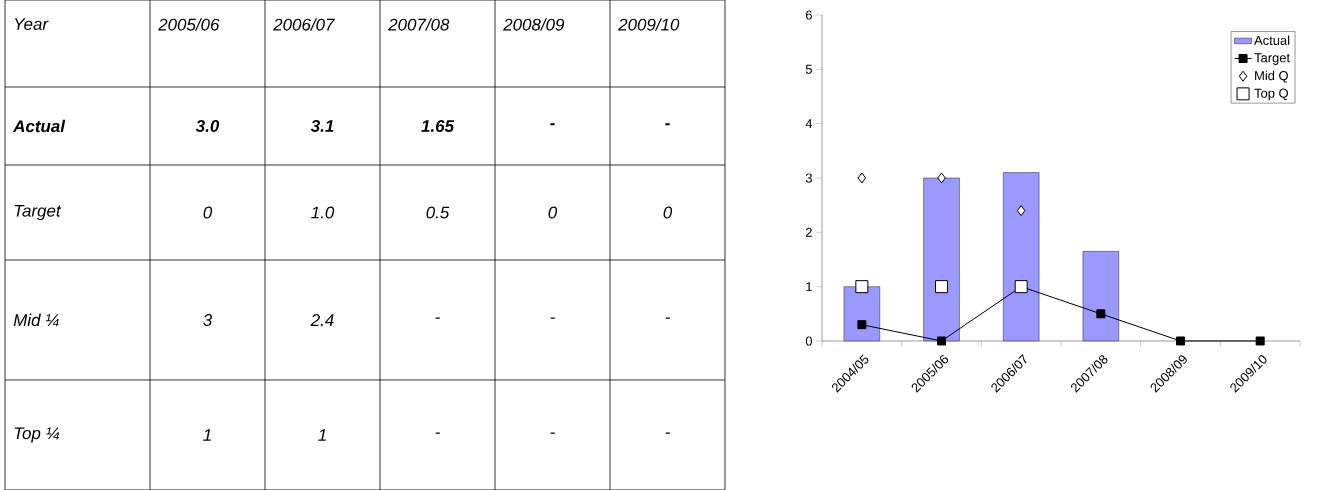 This screenshot has height=490, width=1317. I want to click on legend-label: Target, so click(1272, 59).